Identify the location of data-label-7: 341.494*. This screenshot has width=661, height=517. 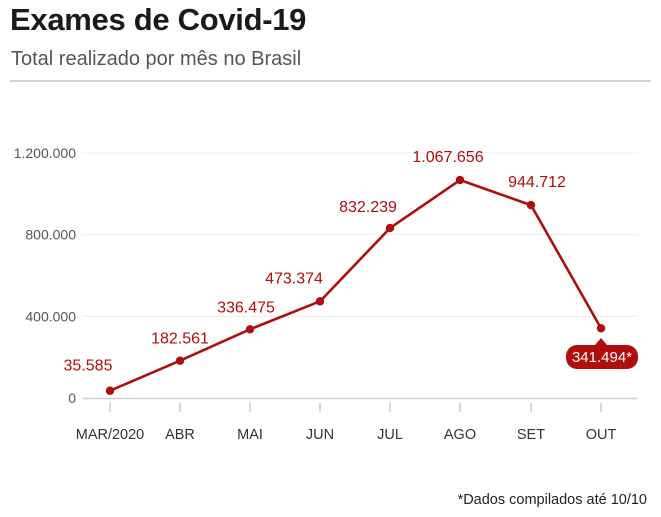
(602, 357).